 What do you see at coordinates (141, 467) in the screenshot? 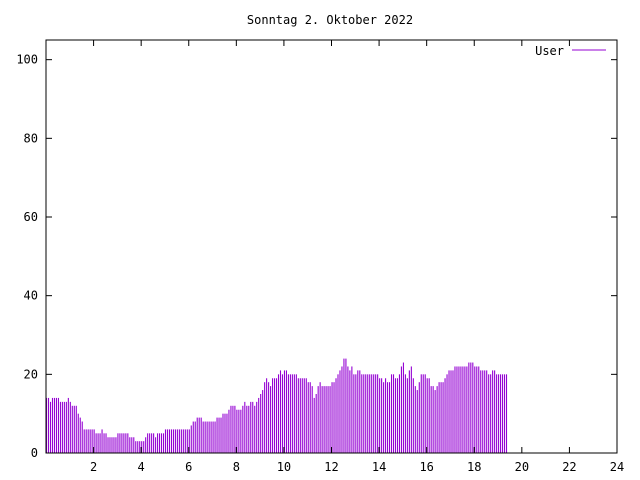
I see `x-tick-label: 4` at bounding box center [141, 467].